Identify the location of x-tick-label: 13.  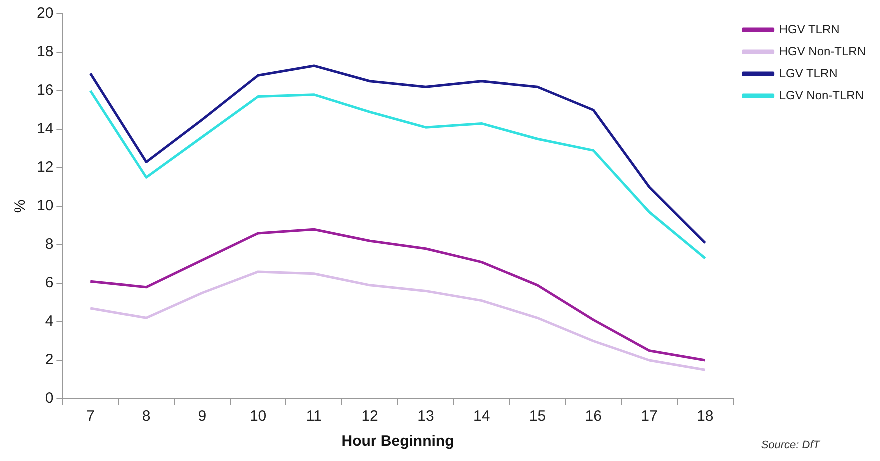
(426, 417).